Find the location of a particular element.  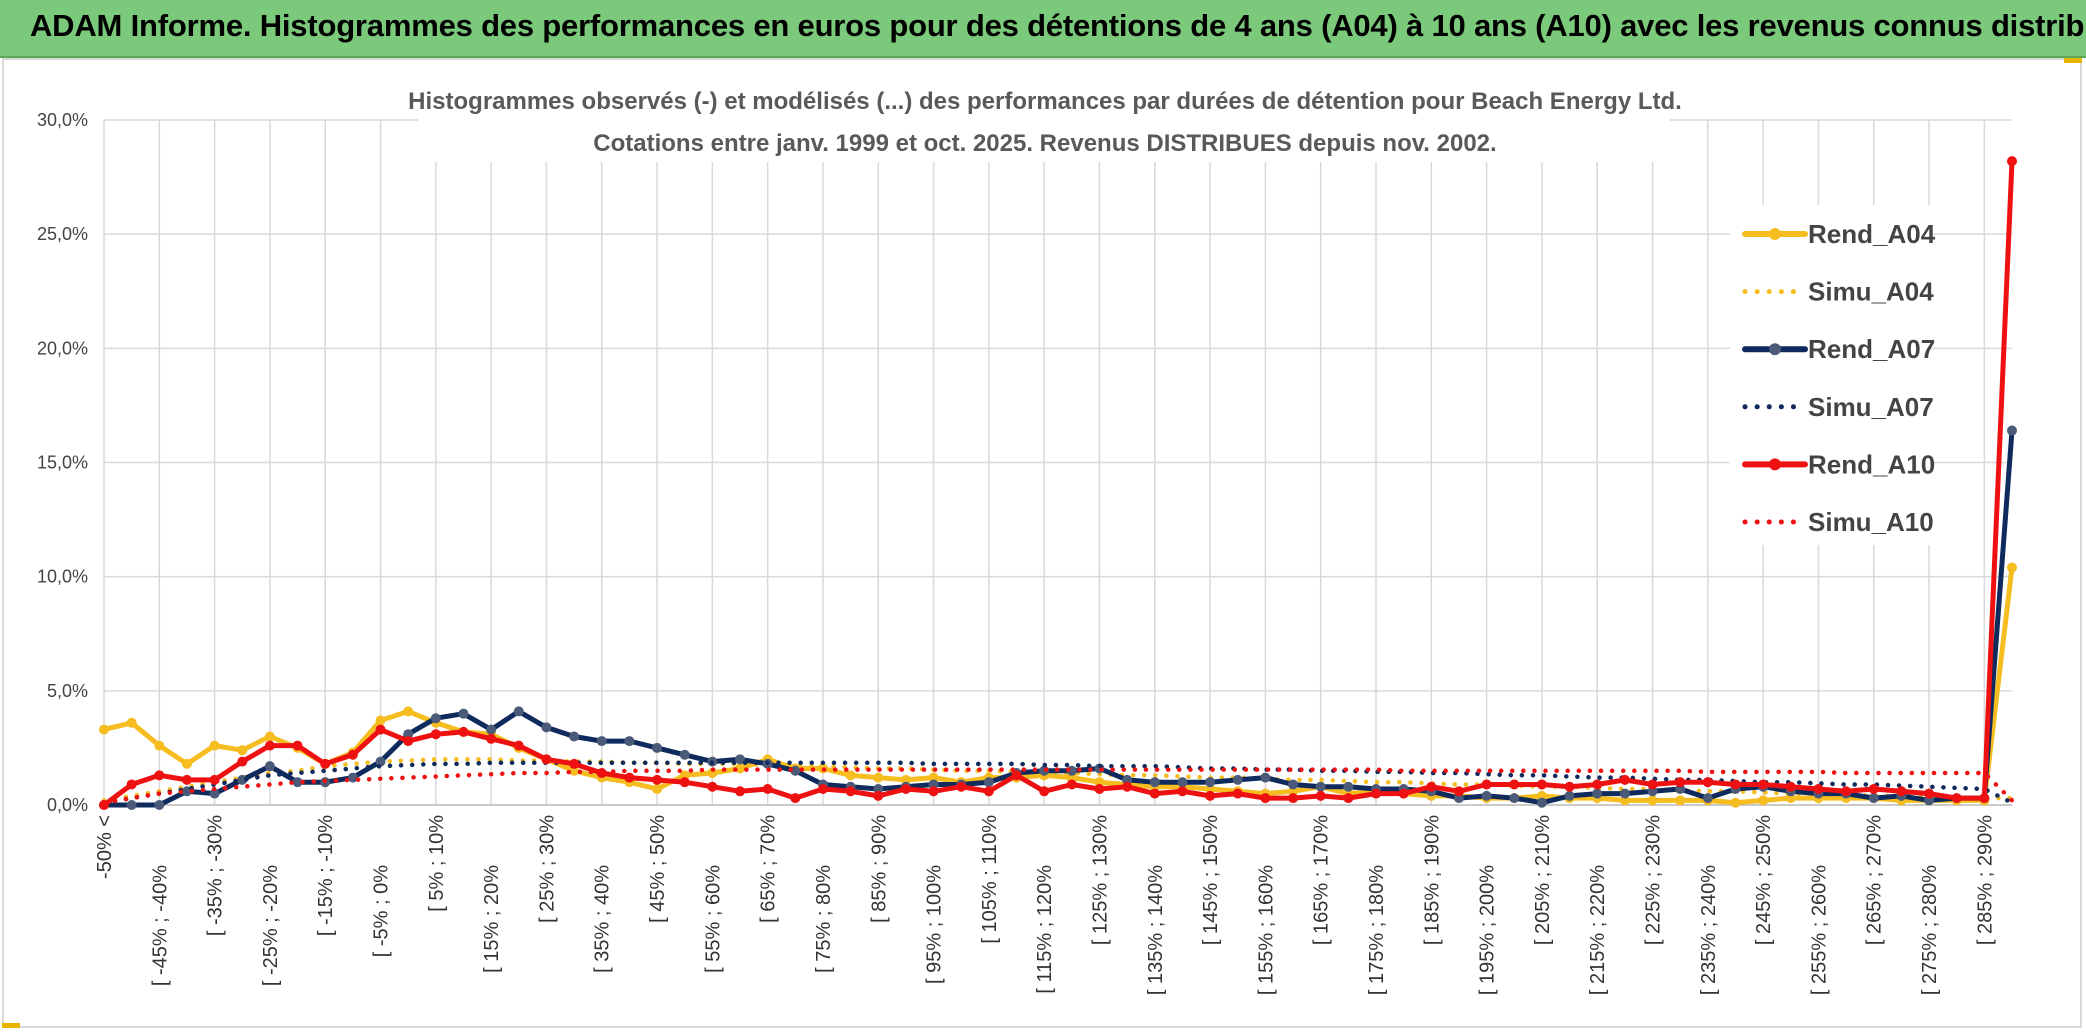

x-tick-label: [ 275% ; 280% is located at coordinates (1930, 930).